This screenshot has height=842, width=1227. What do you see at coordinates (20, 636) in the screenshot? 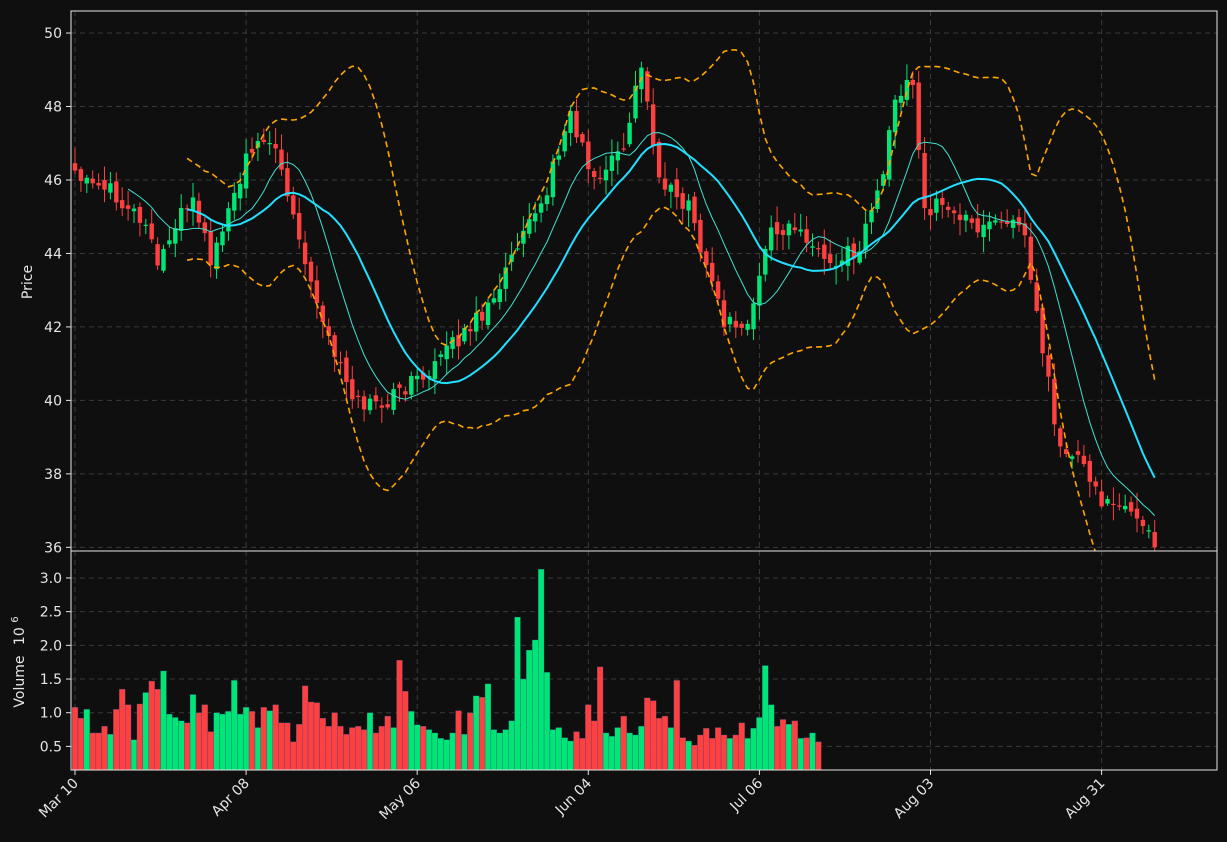
I see `volume-axis-exponent-base: 10` at bounding box center [20, 636].